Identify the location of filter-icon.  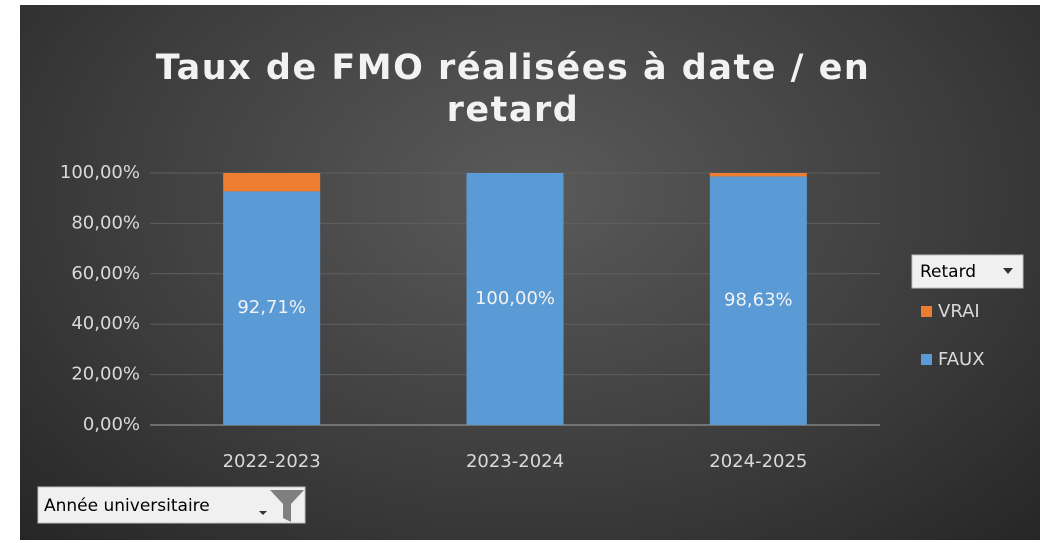
(287, 506).